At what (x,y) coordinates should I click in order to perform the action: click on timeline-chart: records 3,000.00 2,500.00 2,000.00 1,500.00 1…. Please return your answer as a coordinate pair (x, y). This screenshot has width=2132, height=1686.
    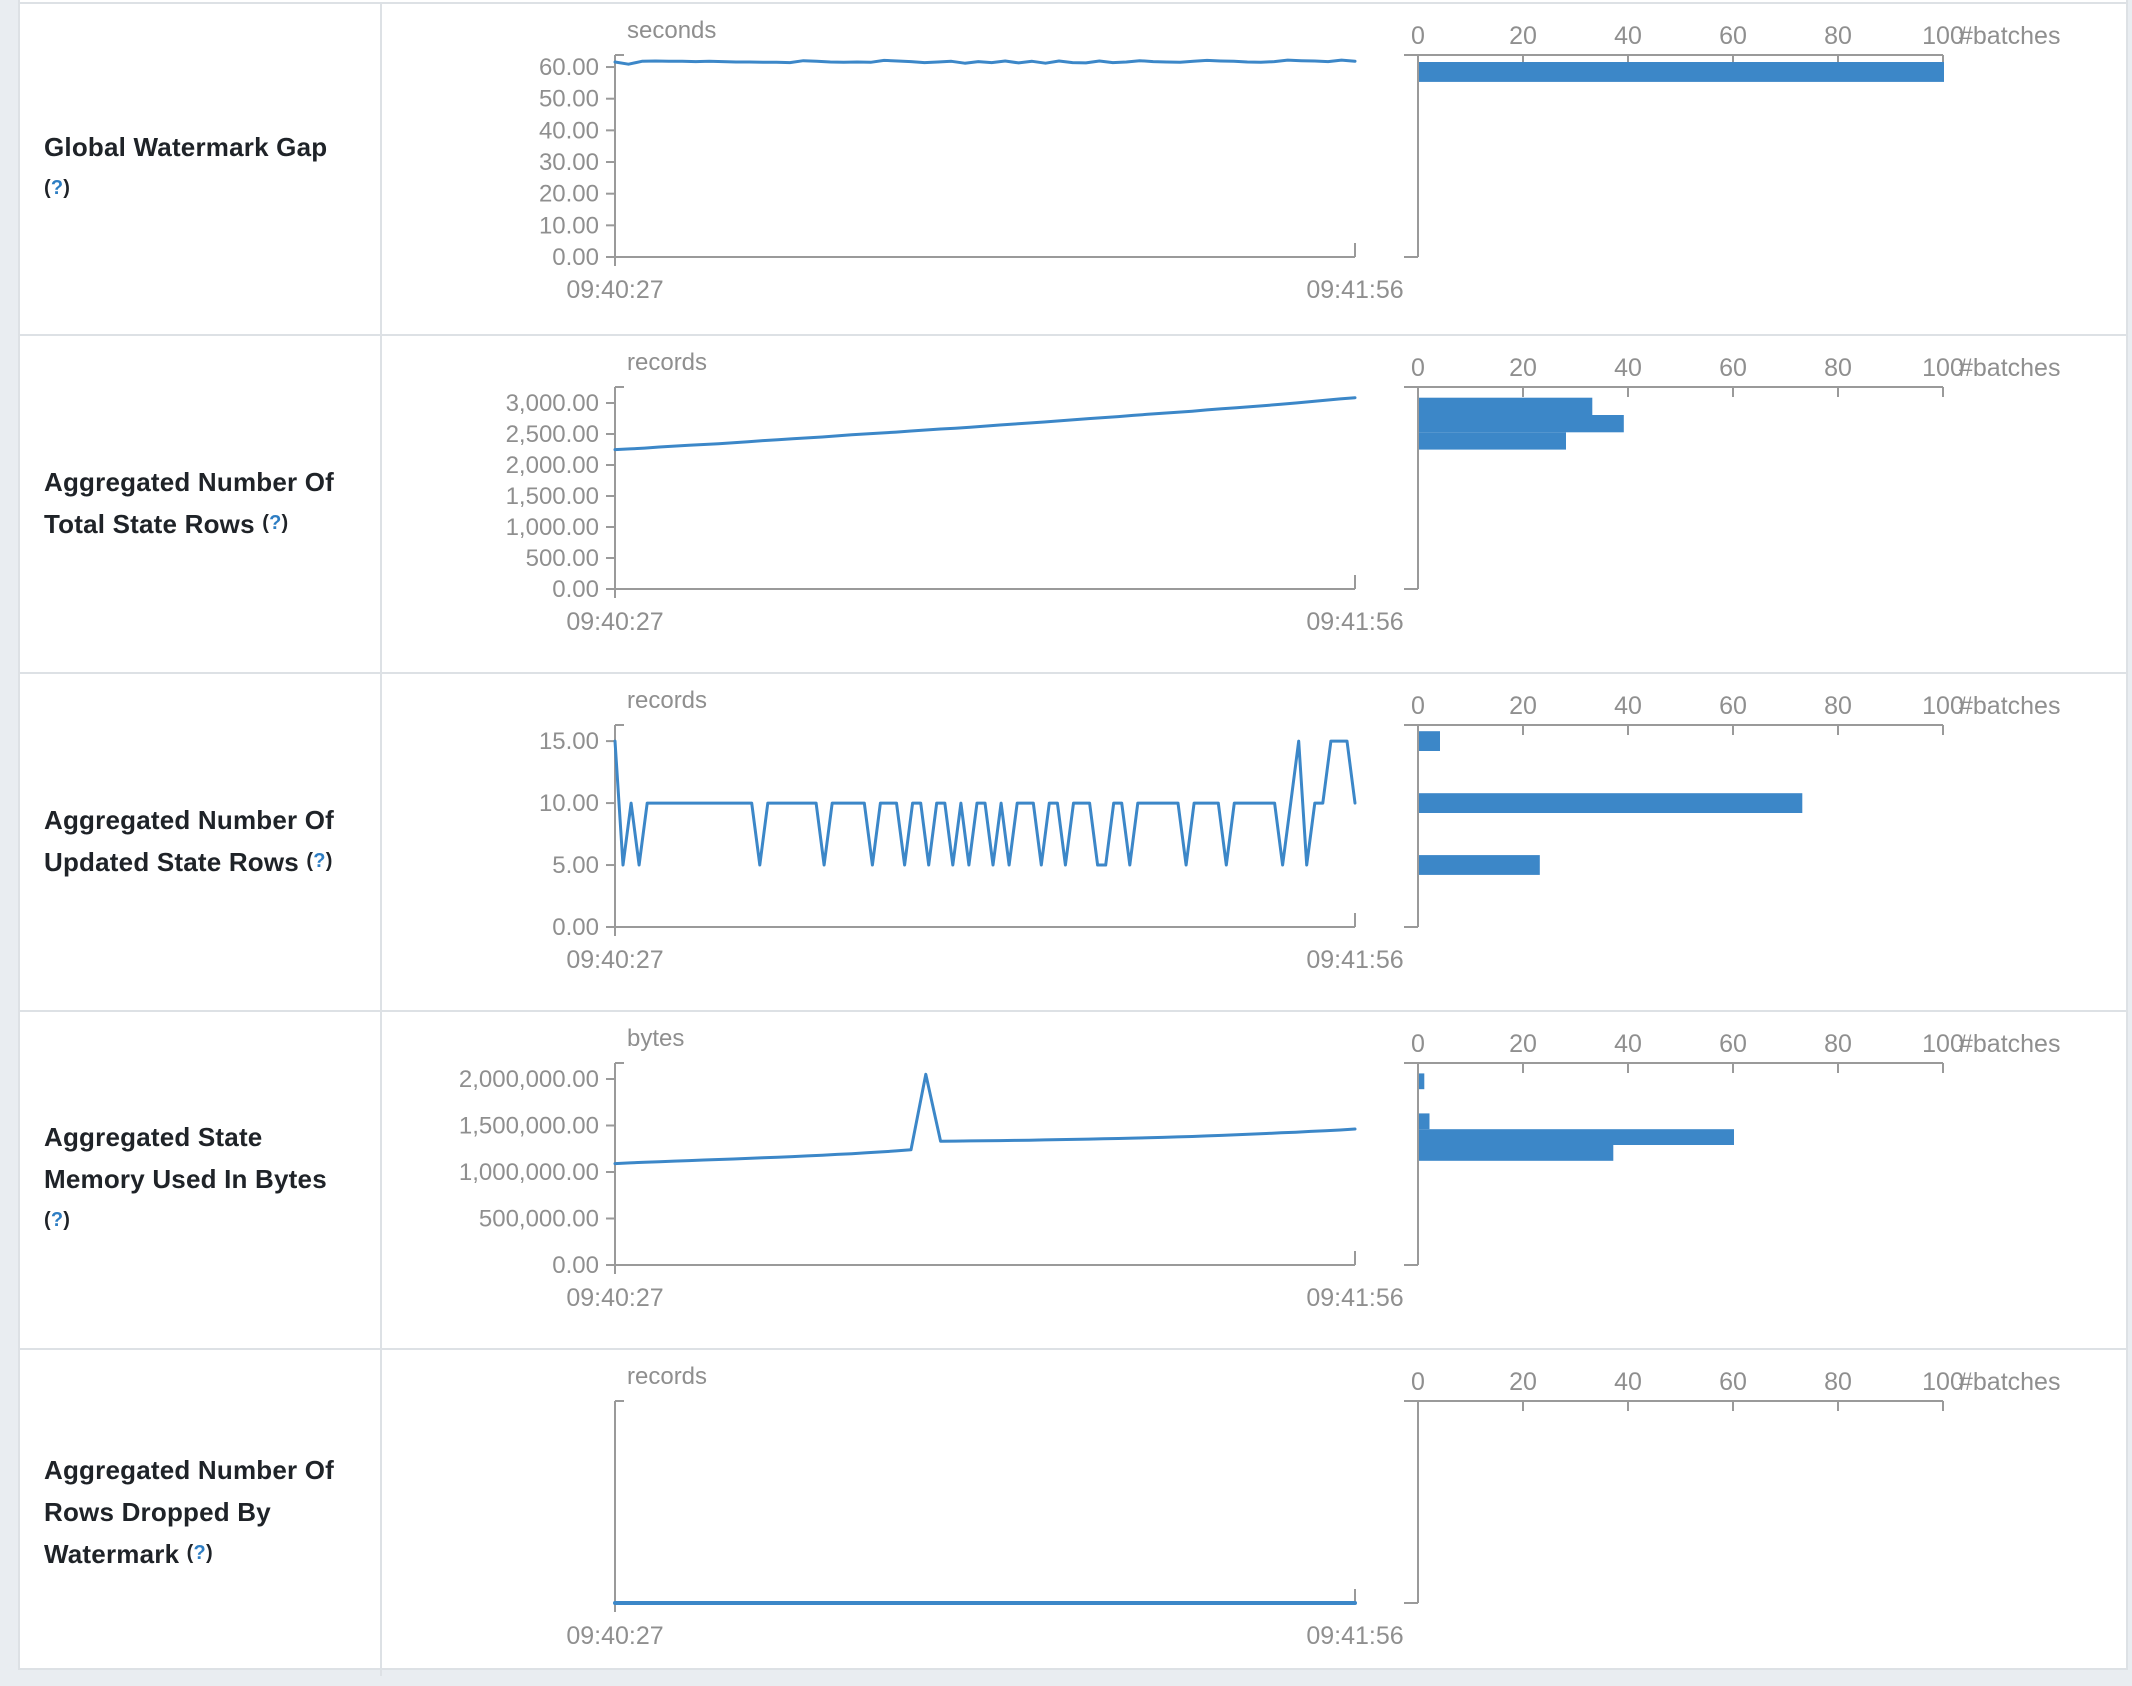
    Looking at the image, I should click on (955, 492).